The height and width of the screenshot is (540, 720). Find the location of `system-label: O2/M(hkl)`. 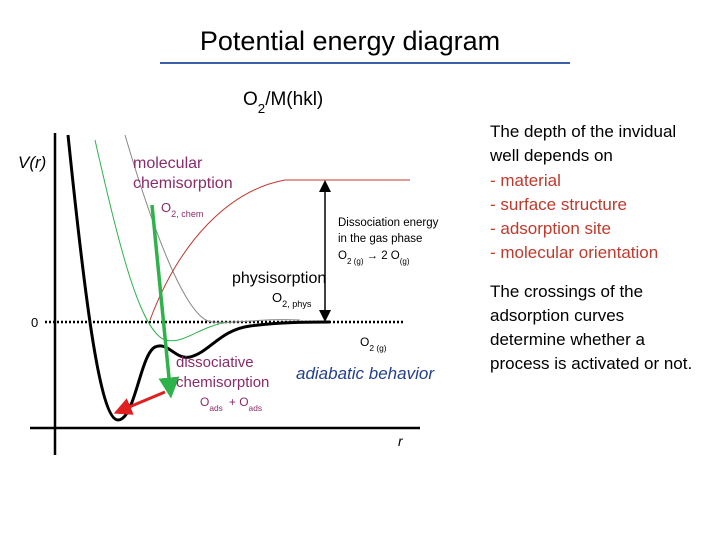

system-label: O2/M(hkl) is located at coordinates (283, 102).